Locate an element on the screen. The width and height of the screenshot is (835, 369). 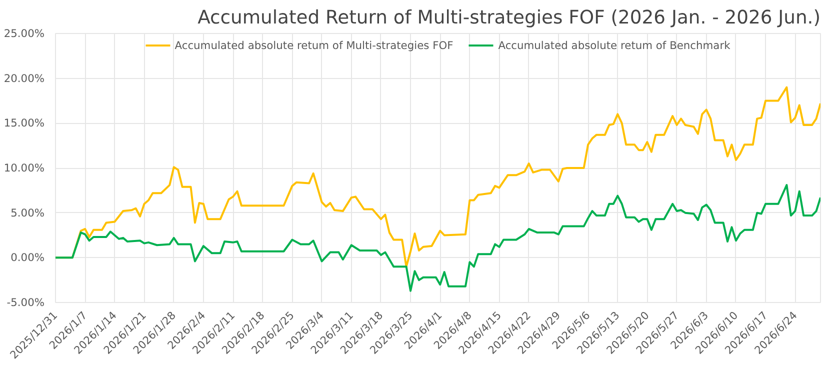
y-tick-label: -5.00% is located at coordinates (25, 302).